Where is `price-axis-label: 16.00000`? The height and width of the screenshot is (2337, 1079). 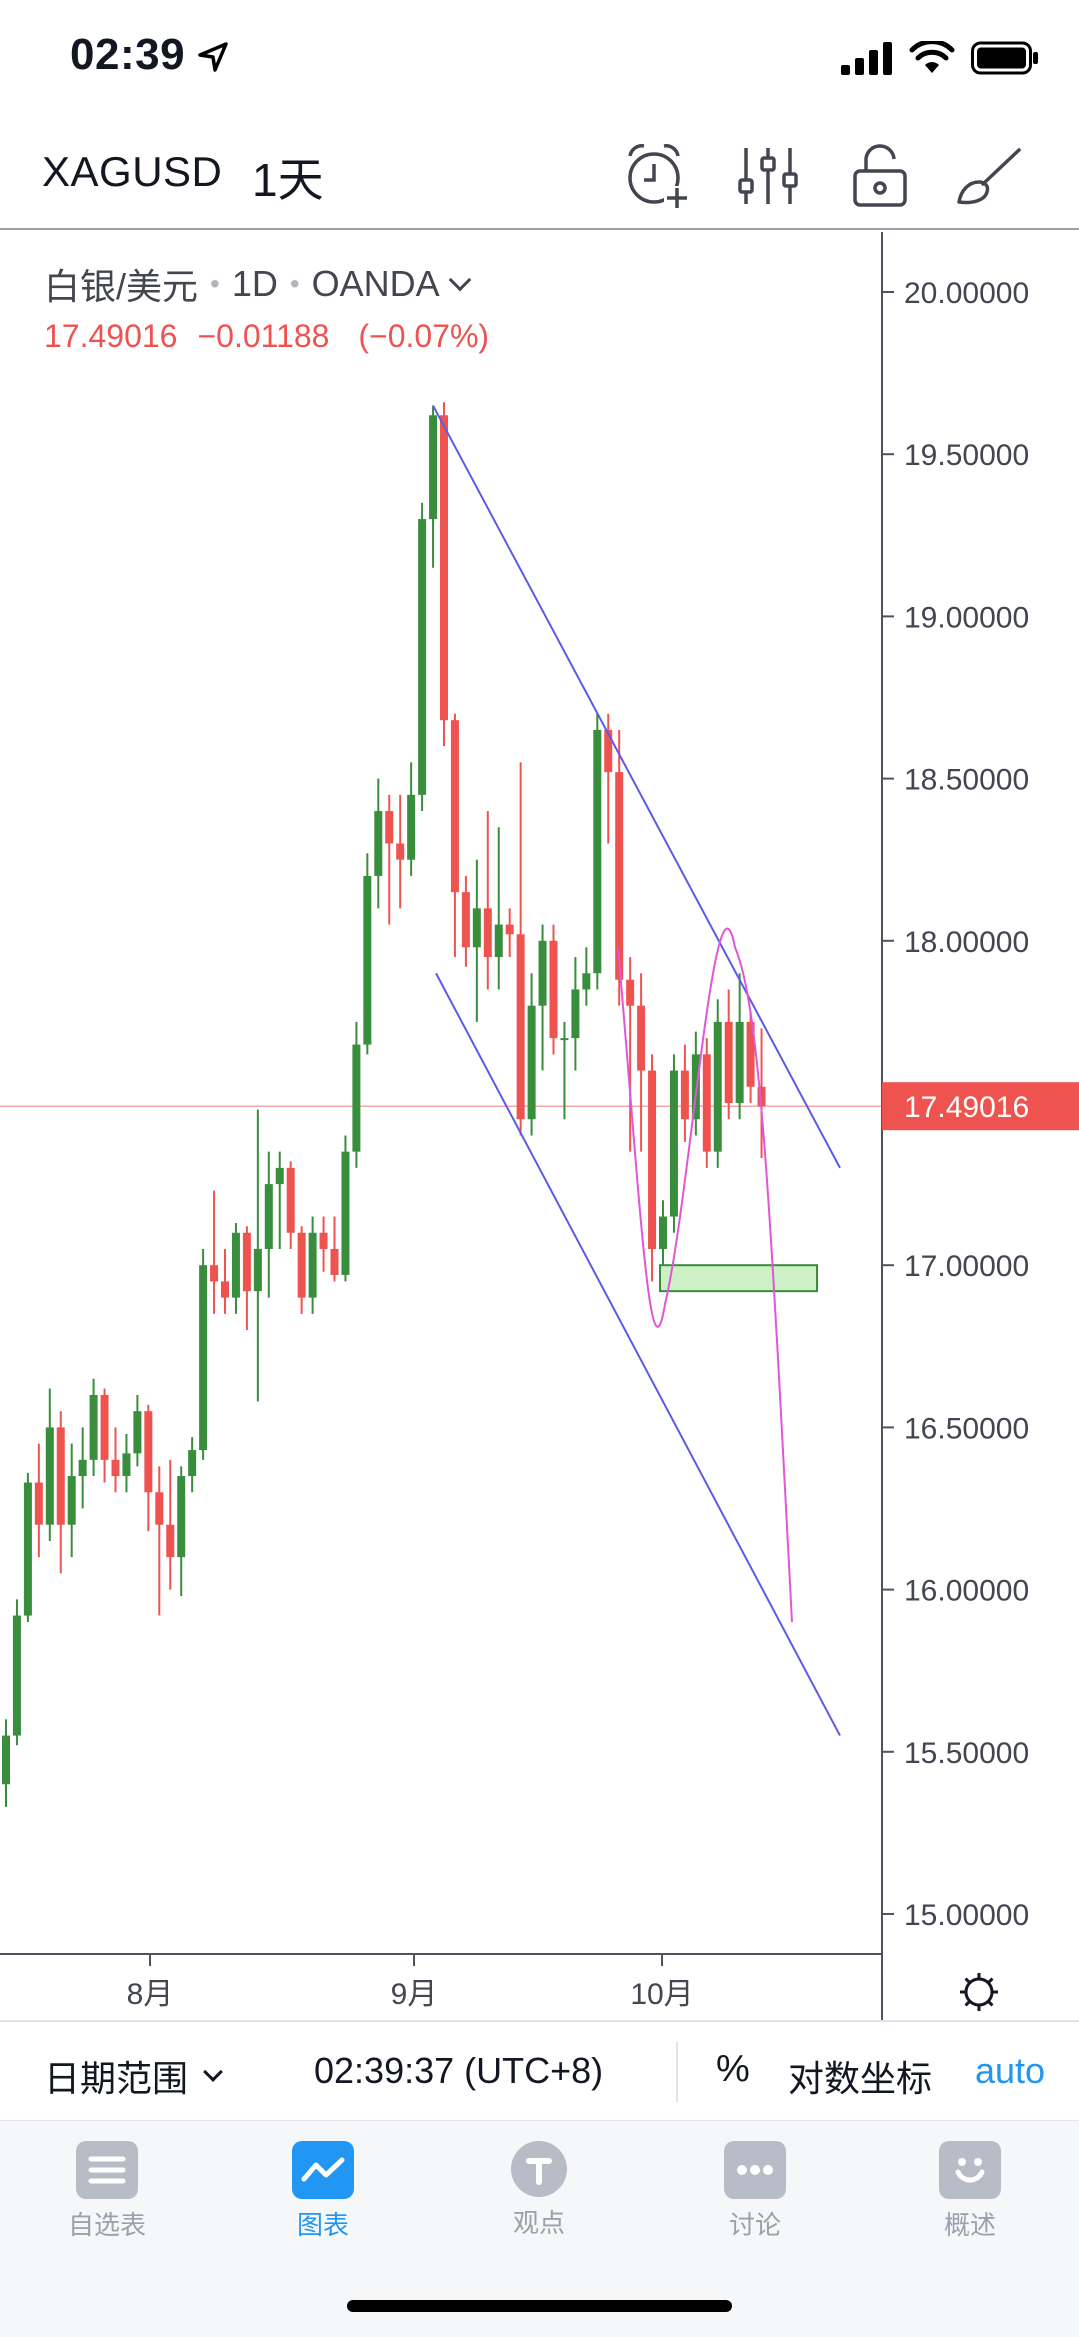 price-axis-label: 16.00000 is located at coordinates (966, 1591).